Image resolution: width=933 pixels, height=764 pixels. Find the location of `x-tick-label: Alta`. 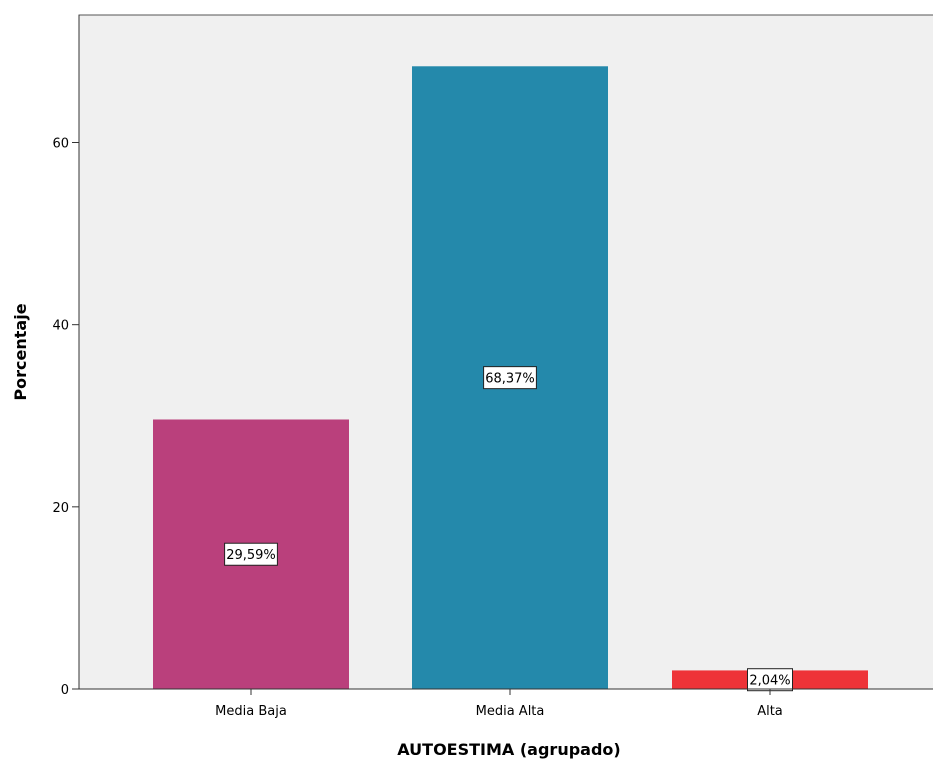

x-tick-label: Alta is located at coordinates (770, 711).